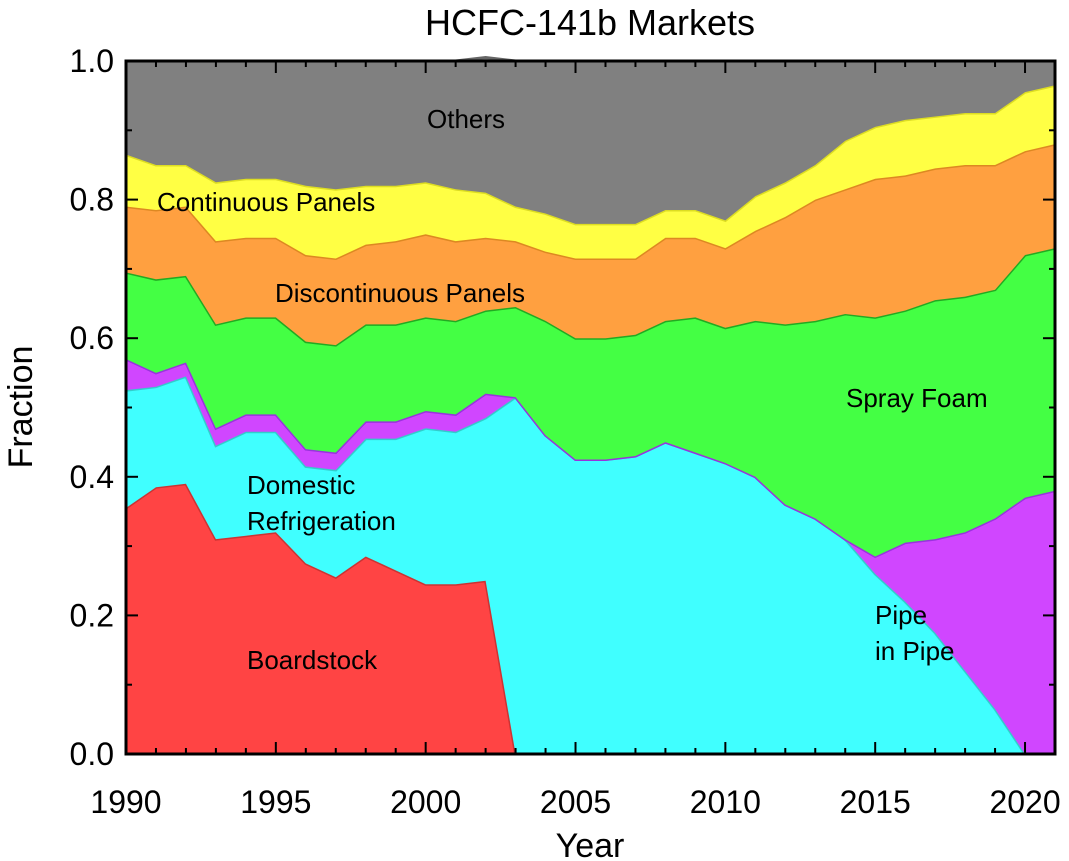  What do you see at coordinates (915, 633) in the screenshot?
I see `annotation-pipe-in-pipe: Pipe in Pipe` at bounding box center [915, 633].